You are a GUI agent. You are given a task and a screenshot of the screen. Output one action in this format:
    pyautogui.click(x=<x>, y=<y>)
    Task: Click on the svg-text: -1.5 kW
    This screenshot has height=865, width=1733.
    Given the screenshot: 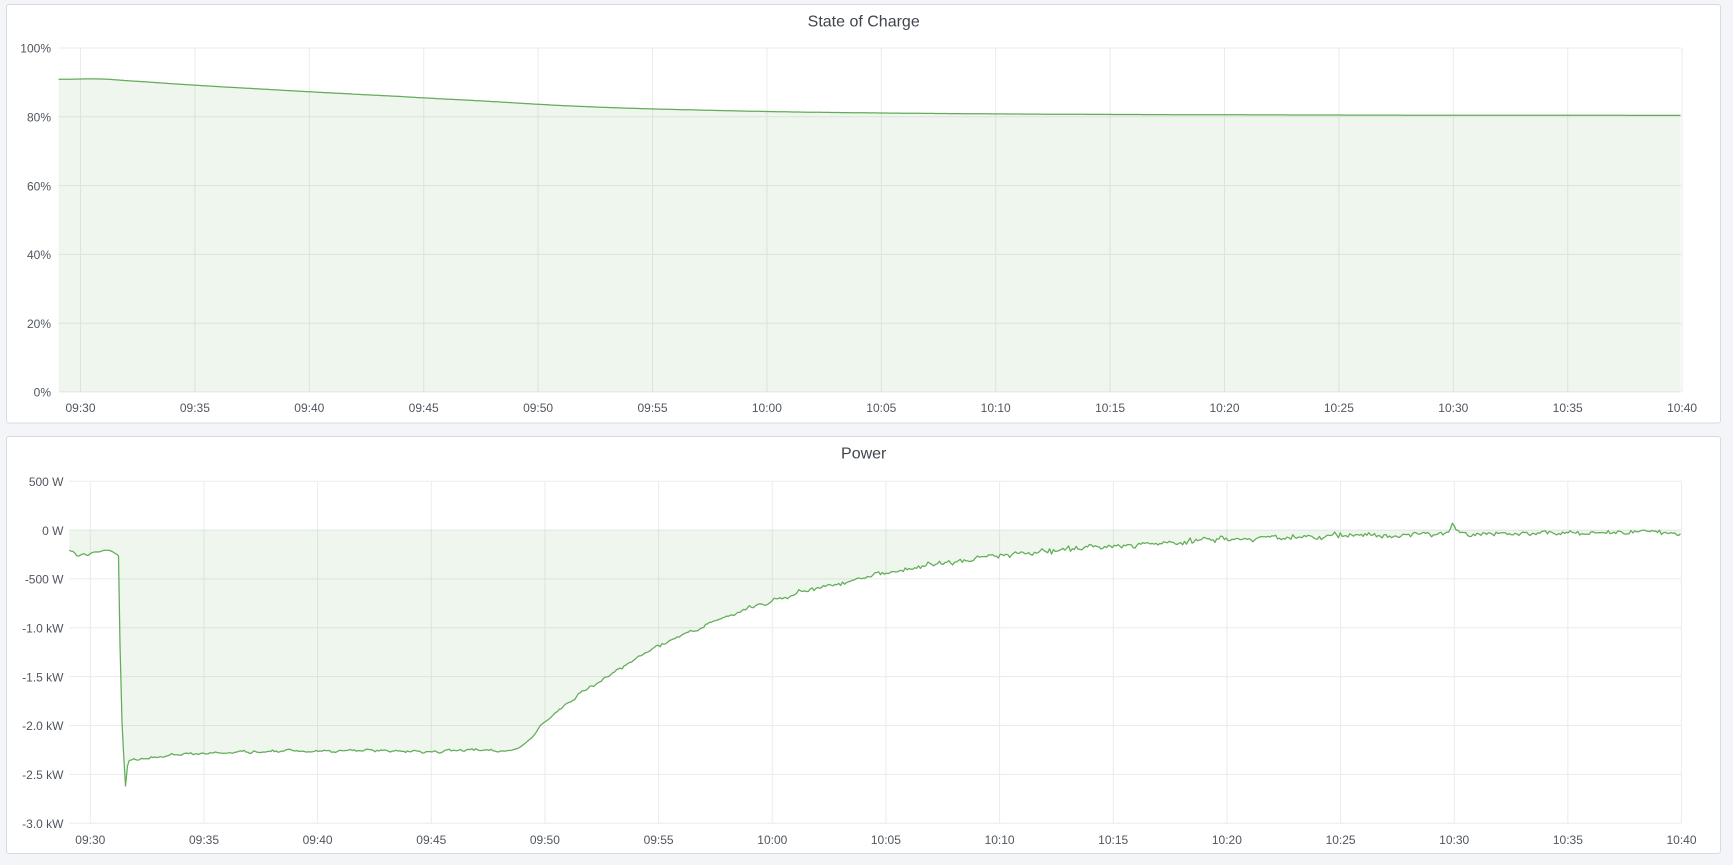 What is the action you would take?
    pyautogui.click(x=43, y=677)
    